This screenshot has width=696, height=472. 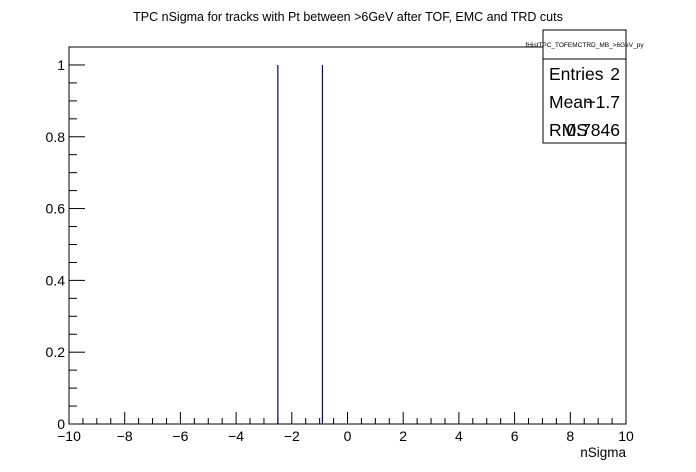 I want to click on stats-entries-label: Entries, so click(x=576, y=74).